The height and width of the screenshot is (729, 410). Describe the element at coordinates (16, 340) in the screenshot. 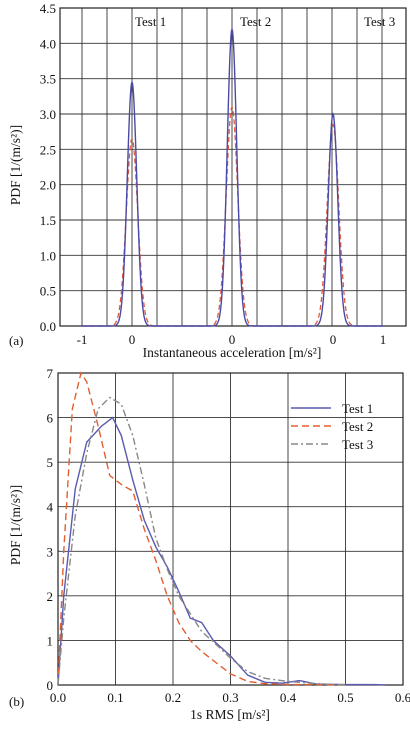

I see `panel-a-label: (a)` at that location.